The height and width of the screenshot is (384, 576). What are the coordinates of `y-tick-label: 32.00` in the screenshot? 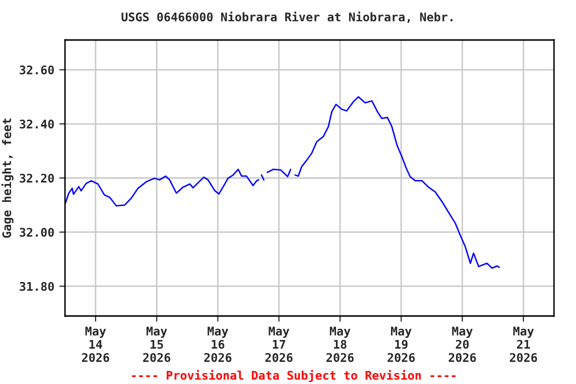 It's located at (37, 232).